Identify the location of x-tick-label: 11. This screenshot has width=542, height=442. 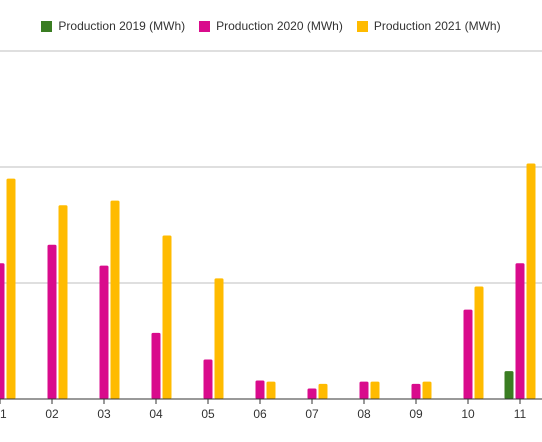
(520, 414).